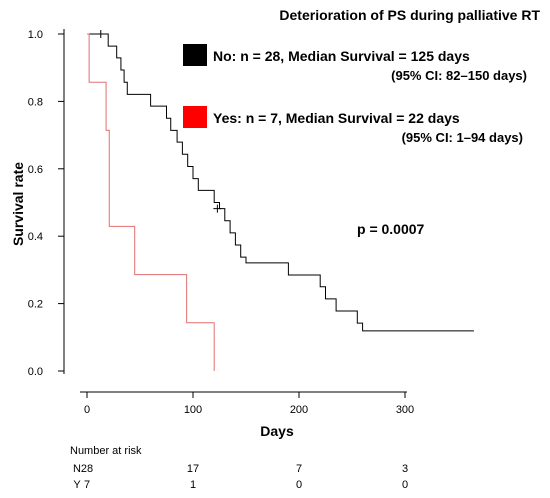 The width and height of the screenshot is (550, 498). Describe the element at coordinates (35, 35) in the screenshot. I see `y-tick-label: 1.0` at that location.